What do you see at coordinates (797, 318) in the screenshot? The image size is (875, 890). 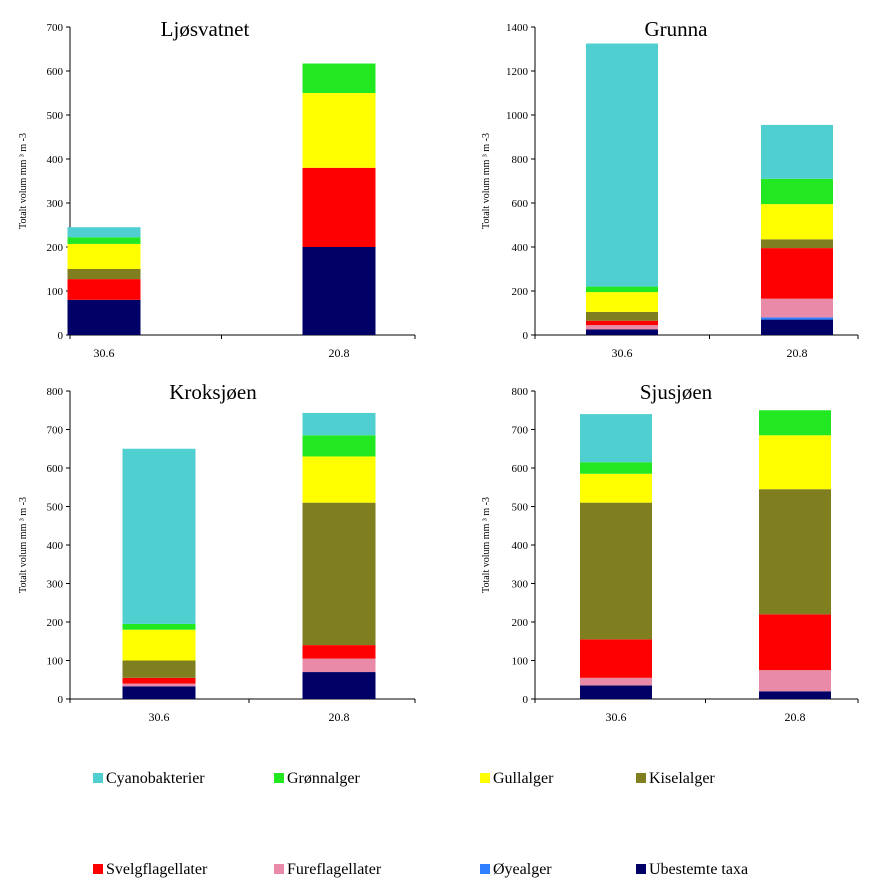 I see `bar-grunna-20-8-oyealger` at bounding box center [797, 318].